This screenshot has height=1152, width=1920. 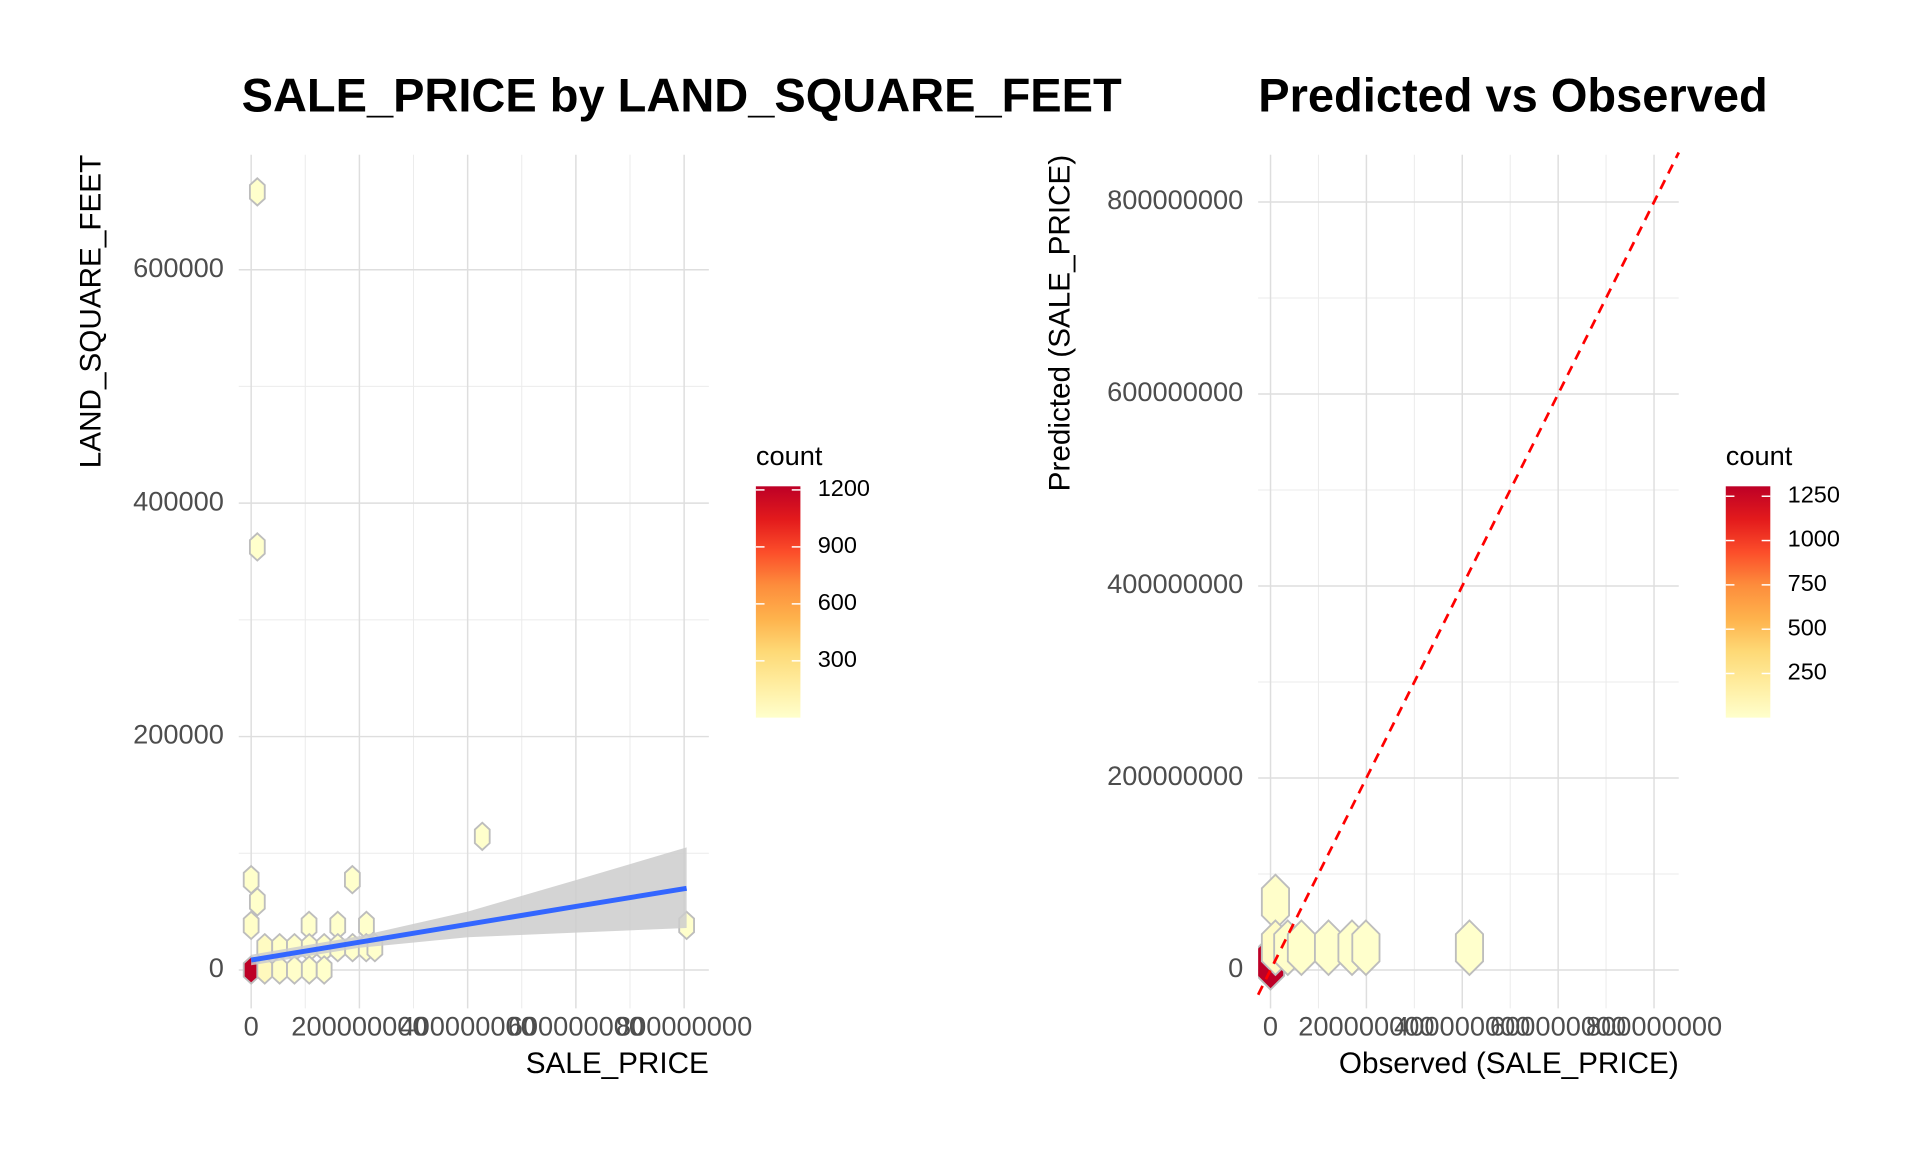 What do you see at coordinates (1175, 199) in the screenshot?
I see `y-tick-label: 800000000` at bounding box center [1175, 199].